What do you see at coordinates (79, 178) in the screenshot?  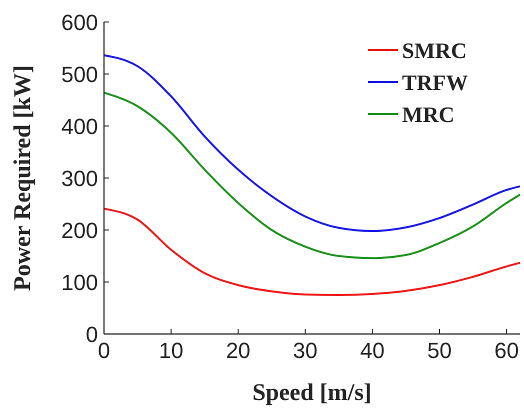 I see `y-tick-label: 300` at bounding box center [79, 178].